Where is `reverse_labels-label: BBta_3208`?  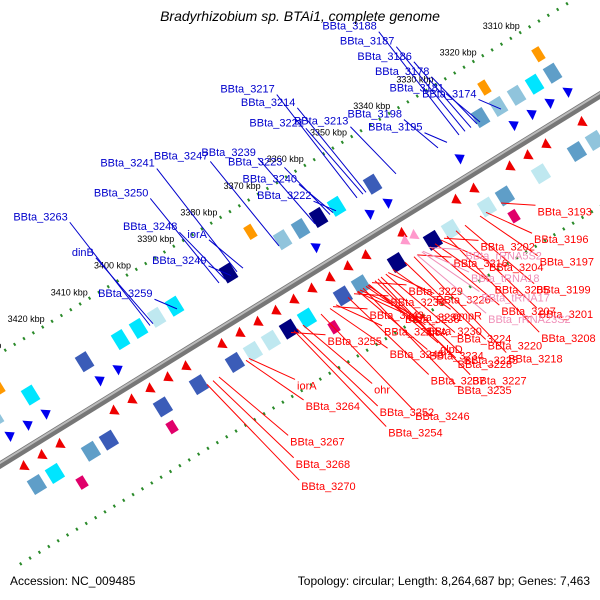
reverse_labels-label: BBta_3208 is located at coordinates (568, 339).